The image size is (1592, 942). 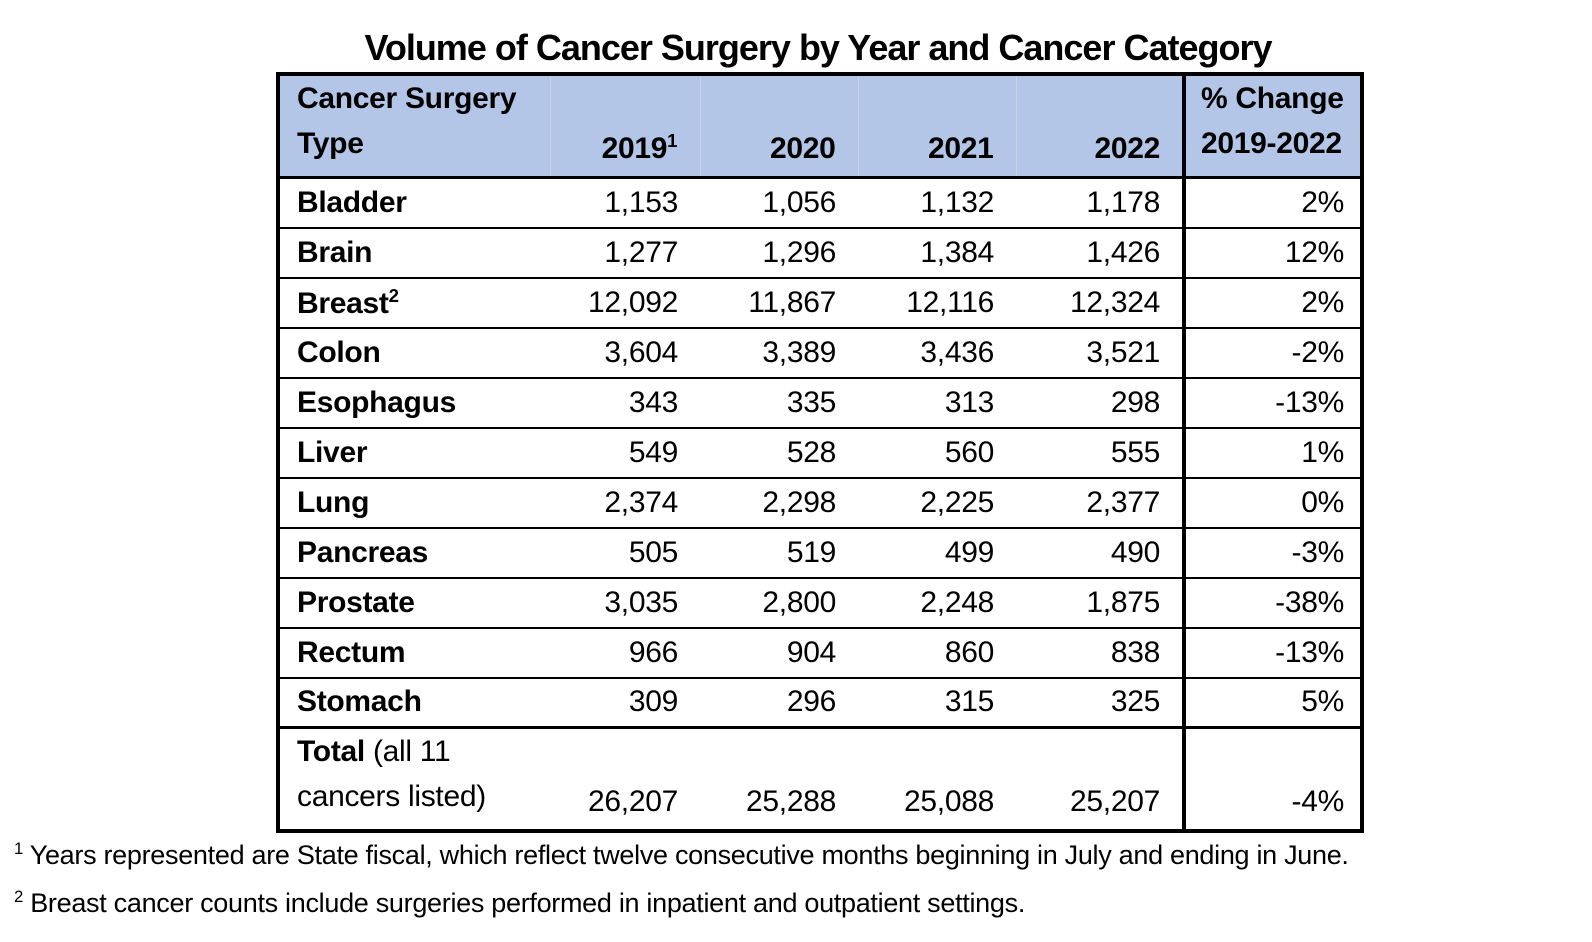 I want to click on cell-2019: 1,153, so click(x=625, y=202).